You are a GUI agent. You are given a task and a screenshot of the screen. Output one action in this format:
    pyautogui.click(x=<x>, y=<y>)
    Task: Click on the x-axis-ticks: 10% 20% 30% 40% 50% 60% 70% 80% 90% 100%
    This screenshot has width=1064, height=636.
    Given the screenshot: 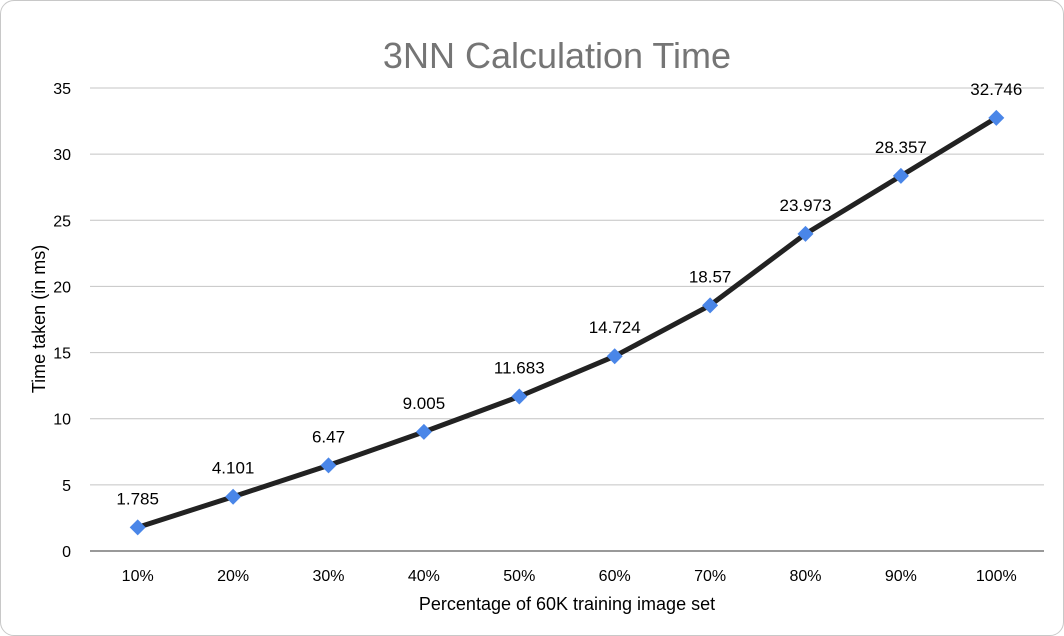 What is the action you would take?
    pyautogui.click(x=569, y=576)
    